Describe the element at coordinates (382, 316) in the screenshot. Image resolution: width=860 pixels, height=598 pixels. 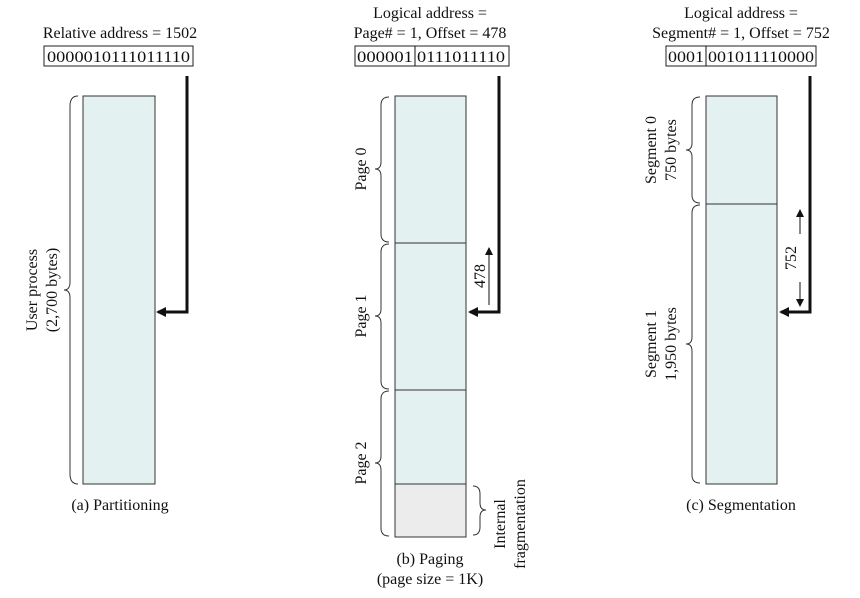
I see `page-1-brace` at that location.